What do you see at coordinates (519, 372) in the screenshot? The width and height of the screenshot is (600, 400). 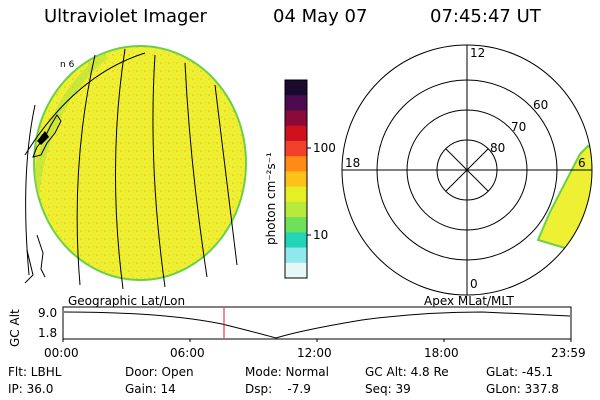 I see `info-glat: GLat: -45.1` at bounding box center [519, 372].